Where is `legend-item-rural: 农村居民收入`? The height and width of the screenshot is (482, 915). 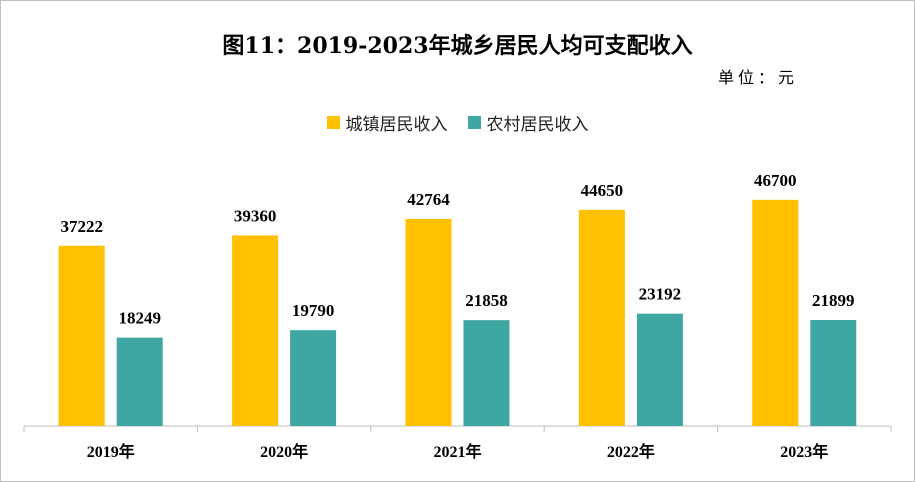
legend-item-rural: 农村居民收入 is located at coordinates (528, 122).